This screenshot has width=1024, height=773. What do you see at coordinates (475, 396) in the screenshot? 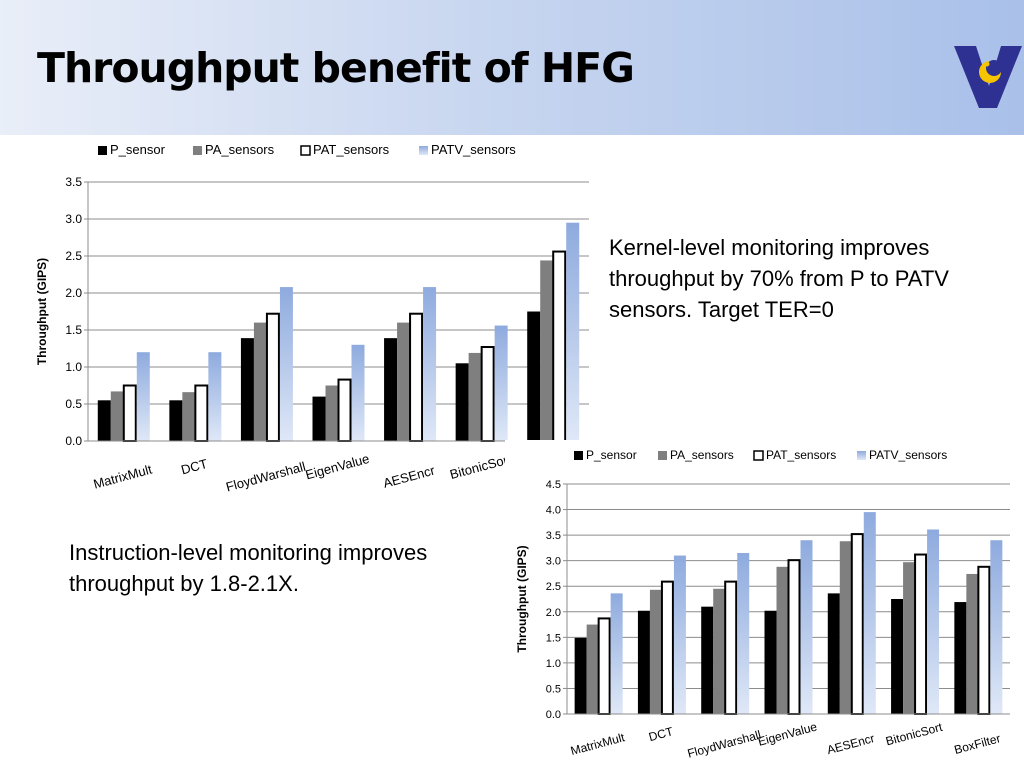
I see `bar-PA_sensors-BitonicSort` at bounding box center [475, 396].